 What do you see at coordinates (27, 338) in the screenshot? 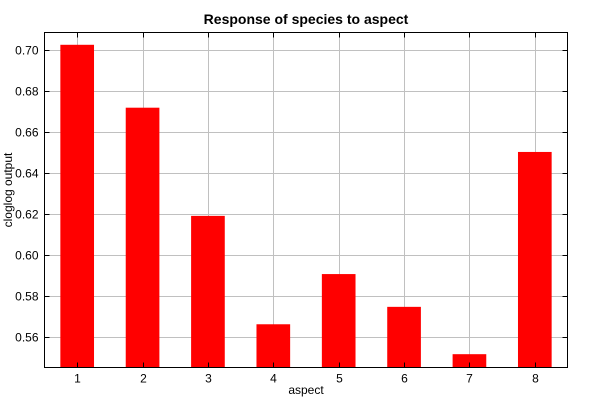
I see `y-tick-label: 0.56` at bounding box center [27, 338].